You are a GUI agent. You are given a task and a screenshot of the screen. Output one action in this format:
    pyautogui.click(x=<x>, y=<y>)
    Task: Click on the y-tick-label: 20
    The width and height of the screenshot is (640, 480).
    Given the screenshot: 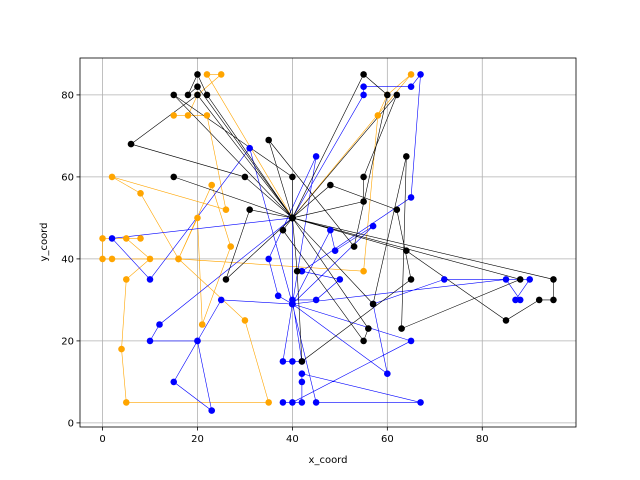 What is the action you would take?
    pyautogui.click(x=67, y=341)
    